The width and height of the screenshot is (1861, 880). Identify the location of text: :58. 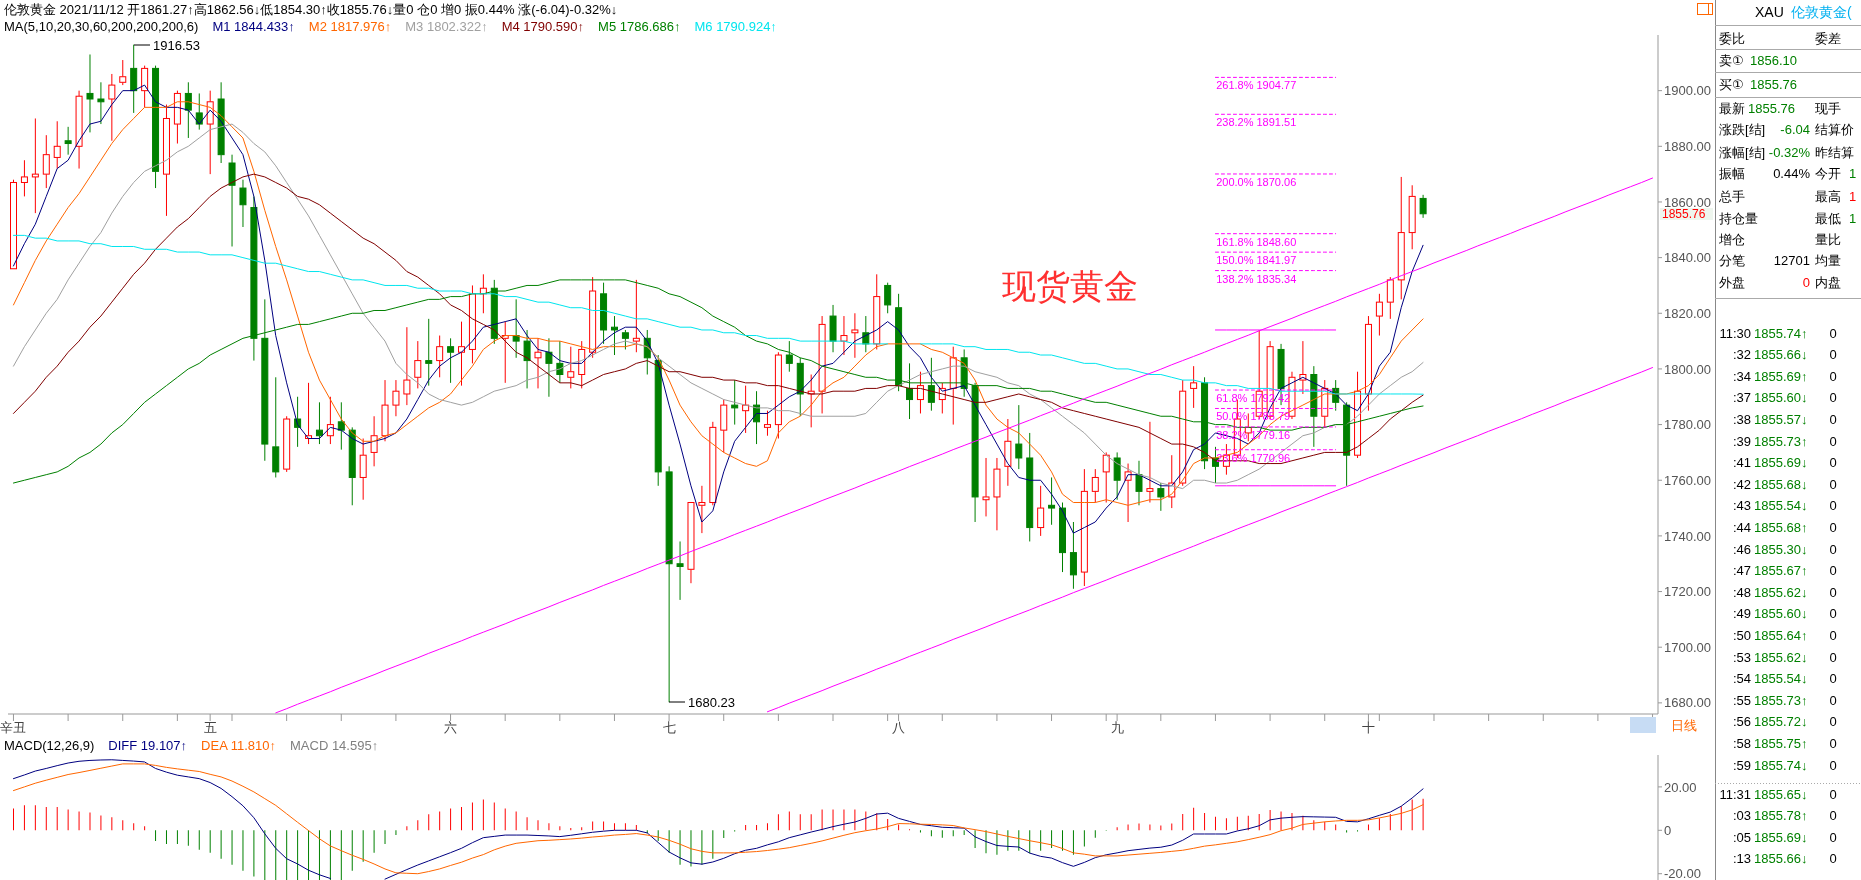
(1741, 743).